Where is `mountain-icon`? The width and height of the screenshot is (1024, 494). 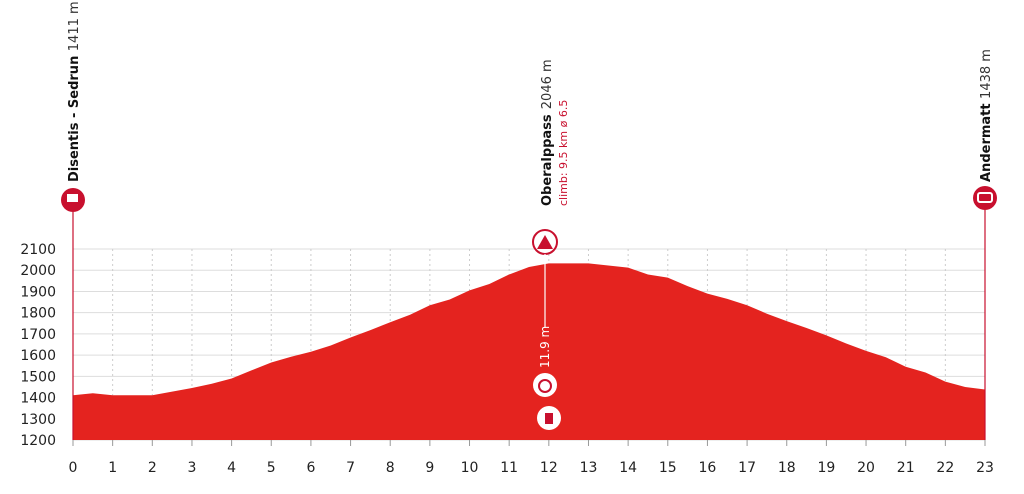
mountain-icon is located at coordinates (545, 242).